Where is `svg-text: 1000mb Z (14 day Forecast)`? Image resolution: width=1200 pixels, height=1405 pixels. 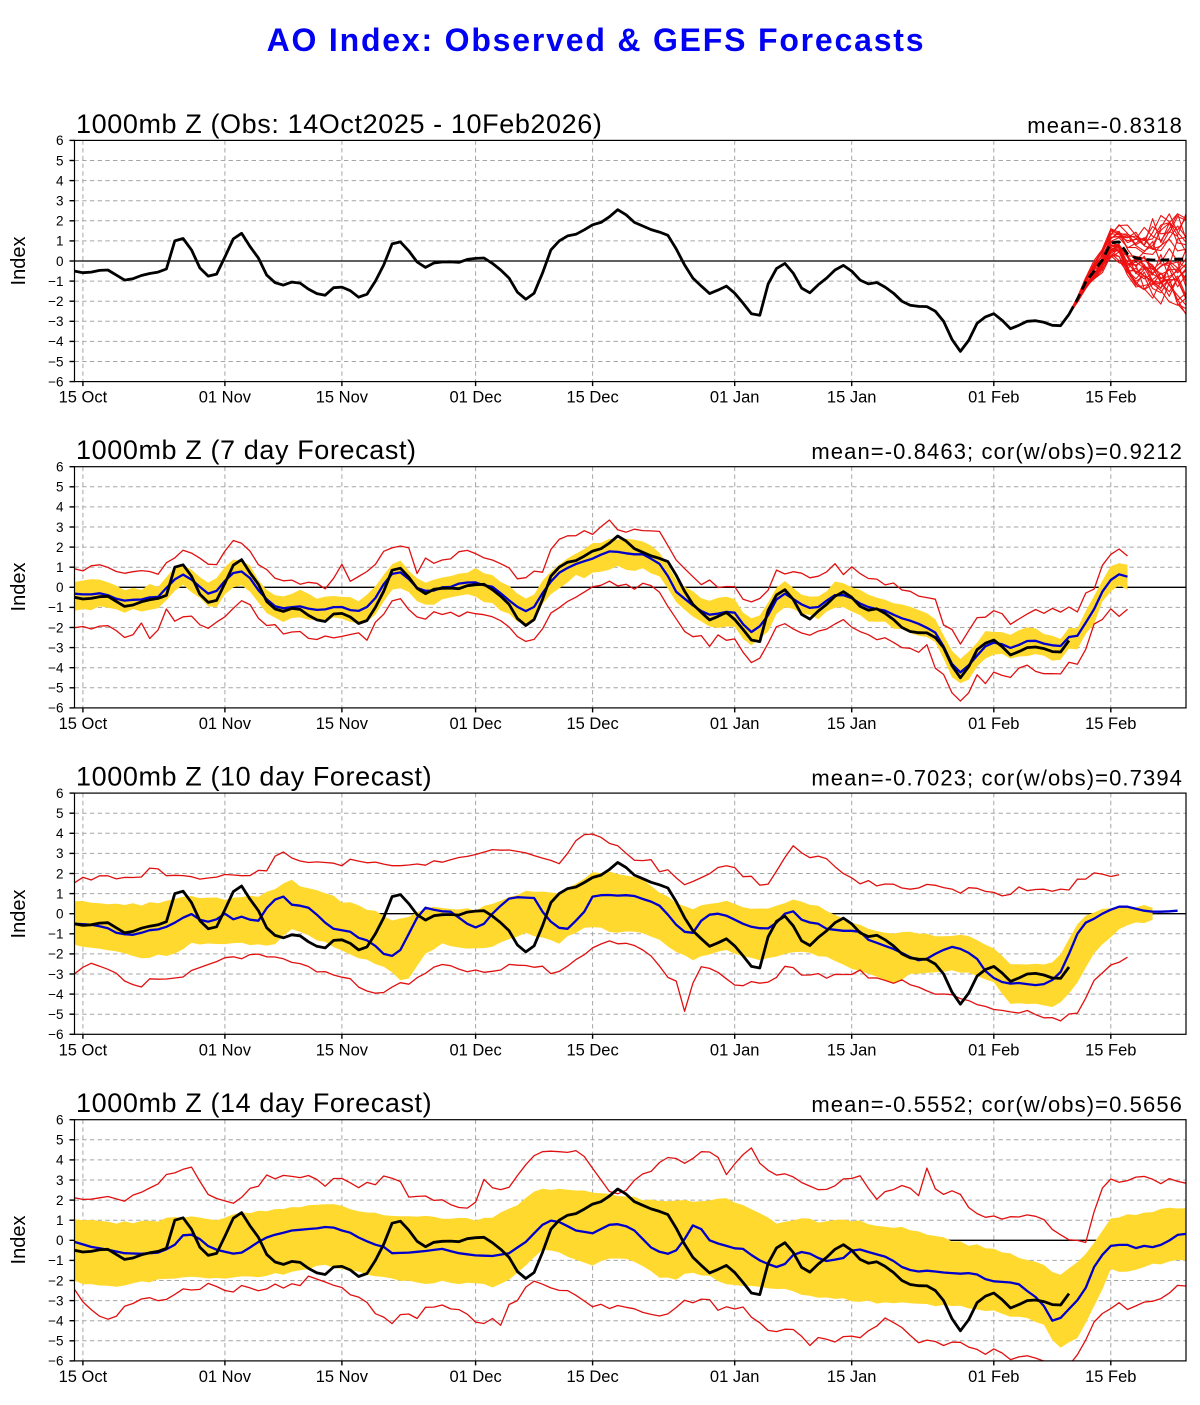
svg-text: 1000mb Z (14 day Forecast) is located at coordinates (254, 1103).